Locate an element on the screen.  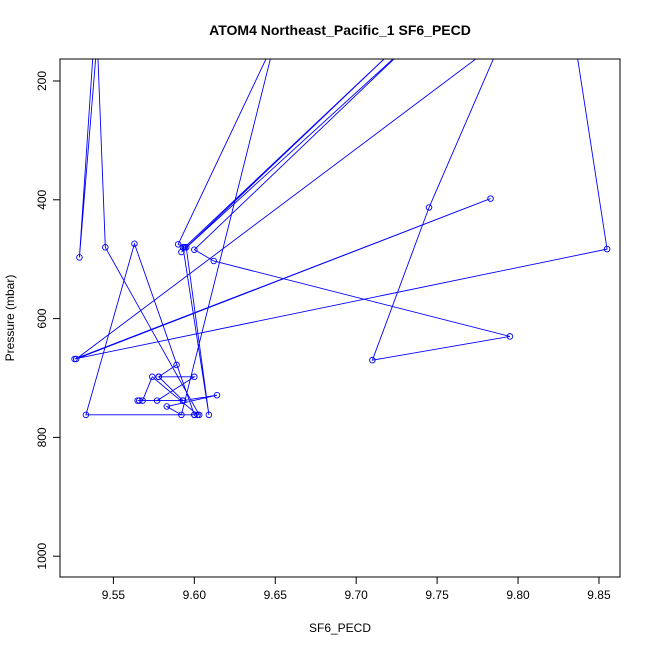
chart-title: ATOM4 Northeast_Pacific_1 SF6_PECD is located at coordinates (340, 30).